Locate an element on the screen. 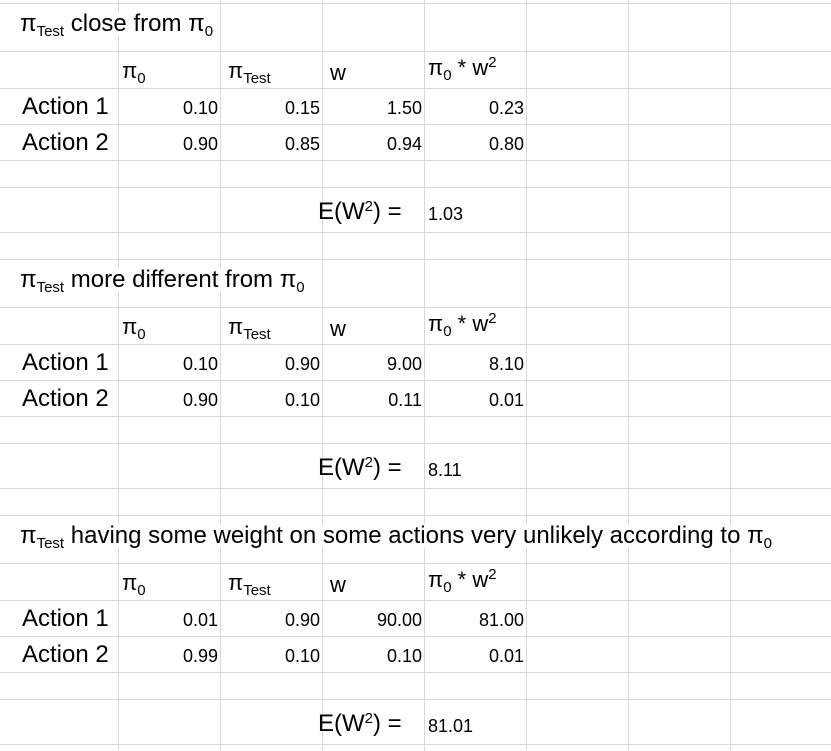 The image size is (831, 751). cell-w: 1.50 is located at coordinates (404, 108).